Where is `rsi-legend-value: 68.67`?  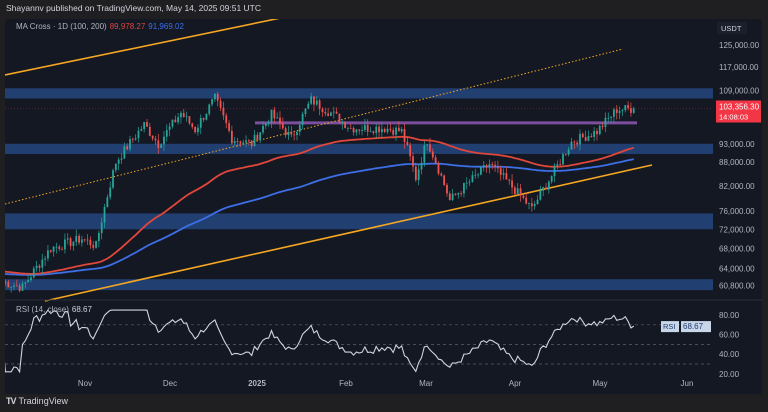 rsi-legend-value: 68.67 is located at coordinates (81, 309).